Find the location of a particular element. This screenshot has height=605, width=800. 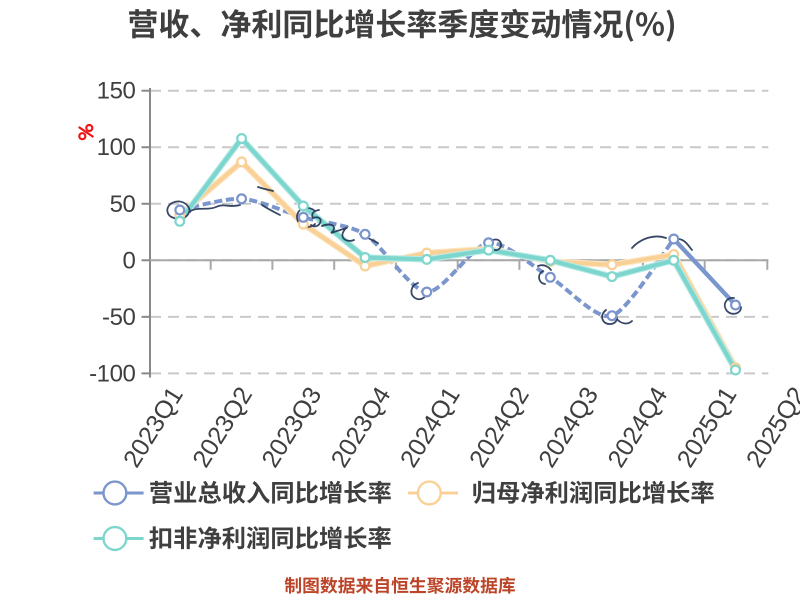

svg-text: 150 is located at coordinates (116, 91).